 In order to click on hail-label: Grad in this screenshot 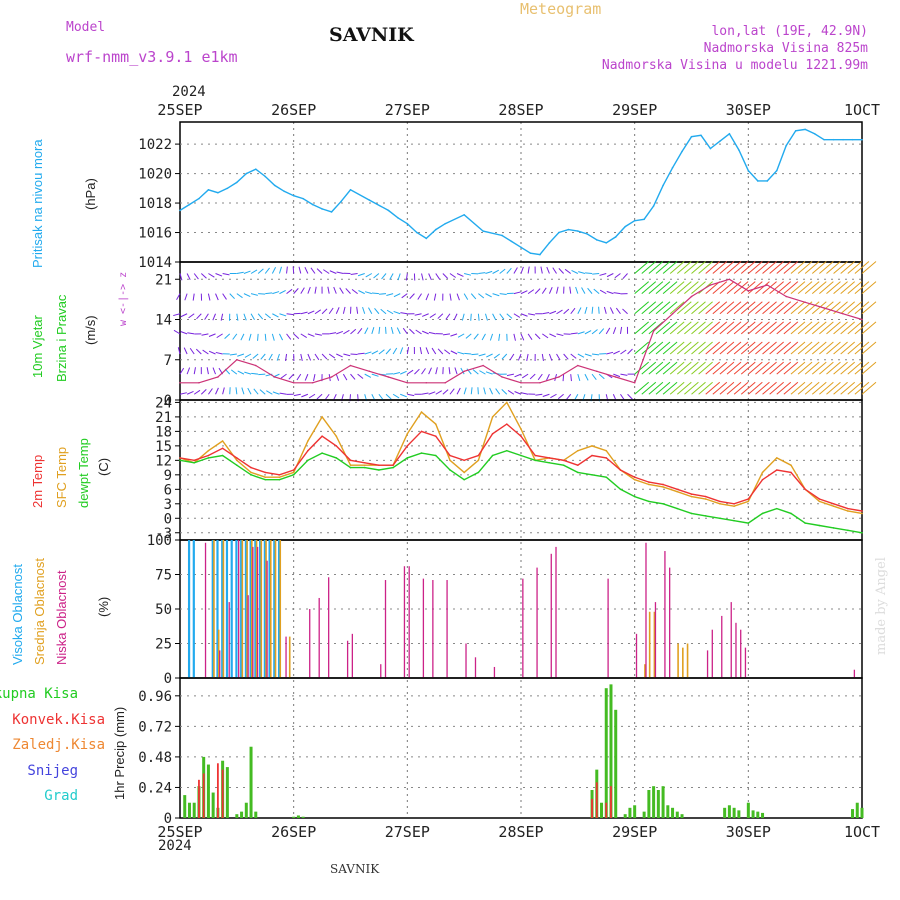, I will do `click(61, 796)`.